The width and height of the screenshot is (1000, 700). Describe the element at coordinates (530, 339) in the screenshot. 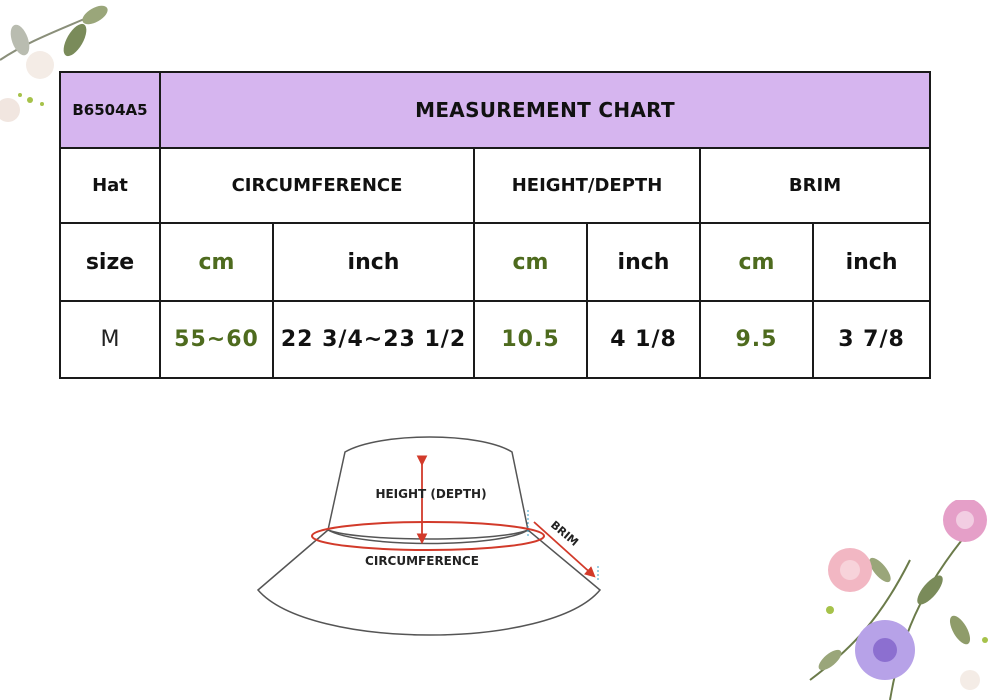

I see `value-height-cm: 10.5` at that location.